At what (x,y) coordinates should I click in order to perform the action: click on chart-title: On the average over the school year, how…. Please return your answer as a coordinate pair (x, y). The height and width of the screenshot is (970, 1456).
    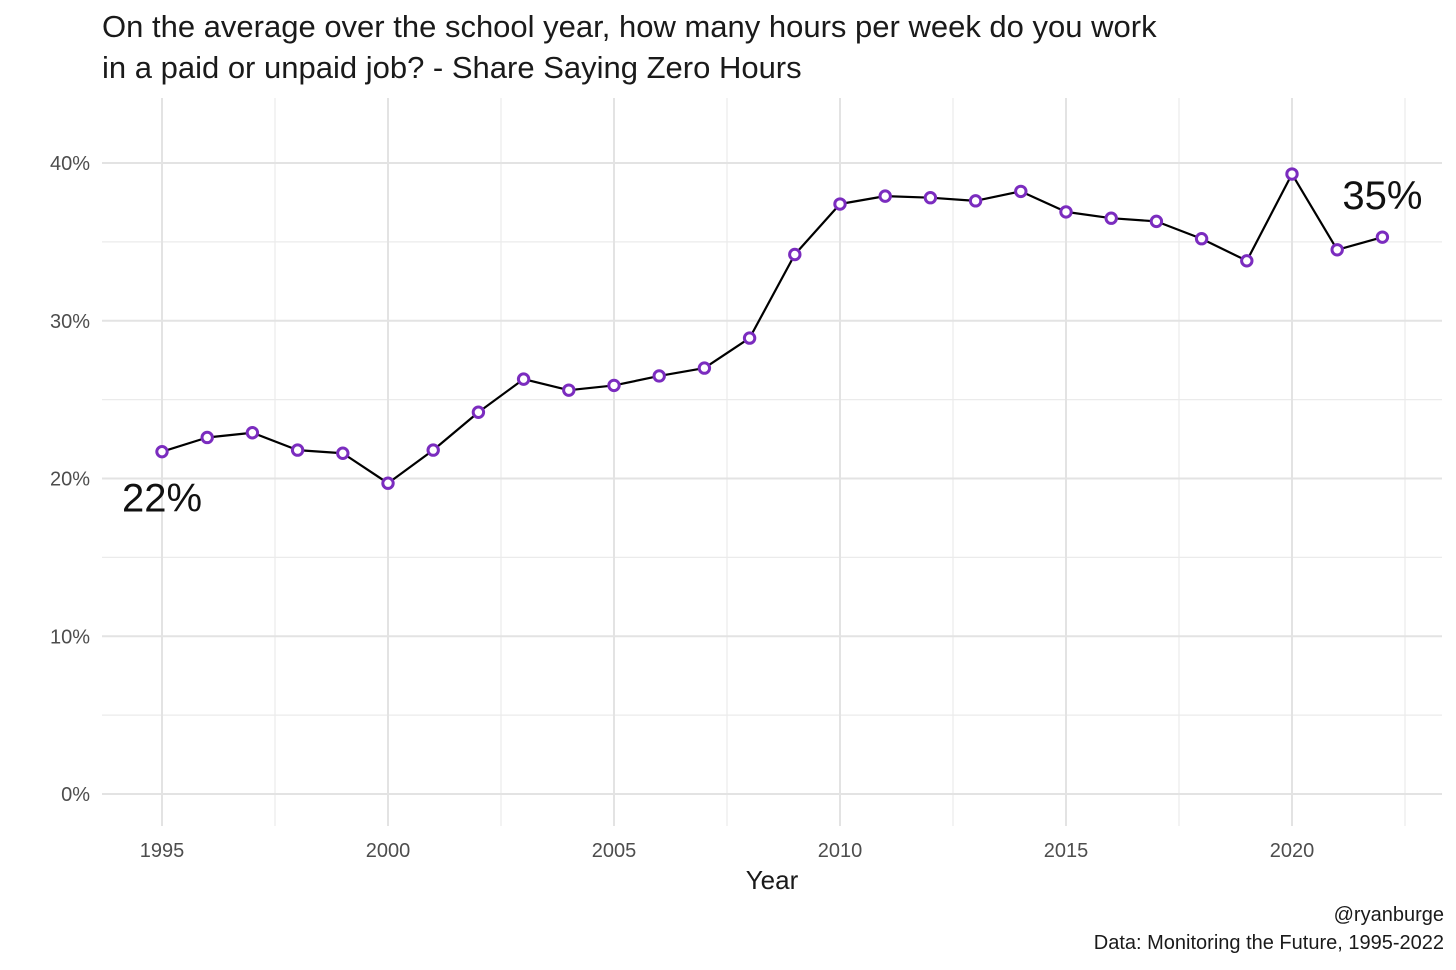
    Looking at the image, I should click on (702, 47).